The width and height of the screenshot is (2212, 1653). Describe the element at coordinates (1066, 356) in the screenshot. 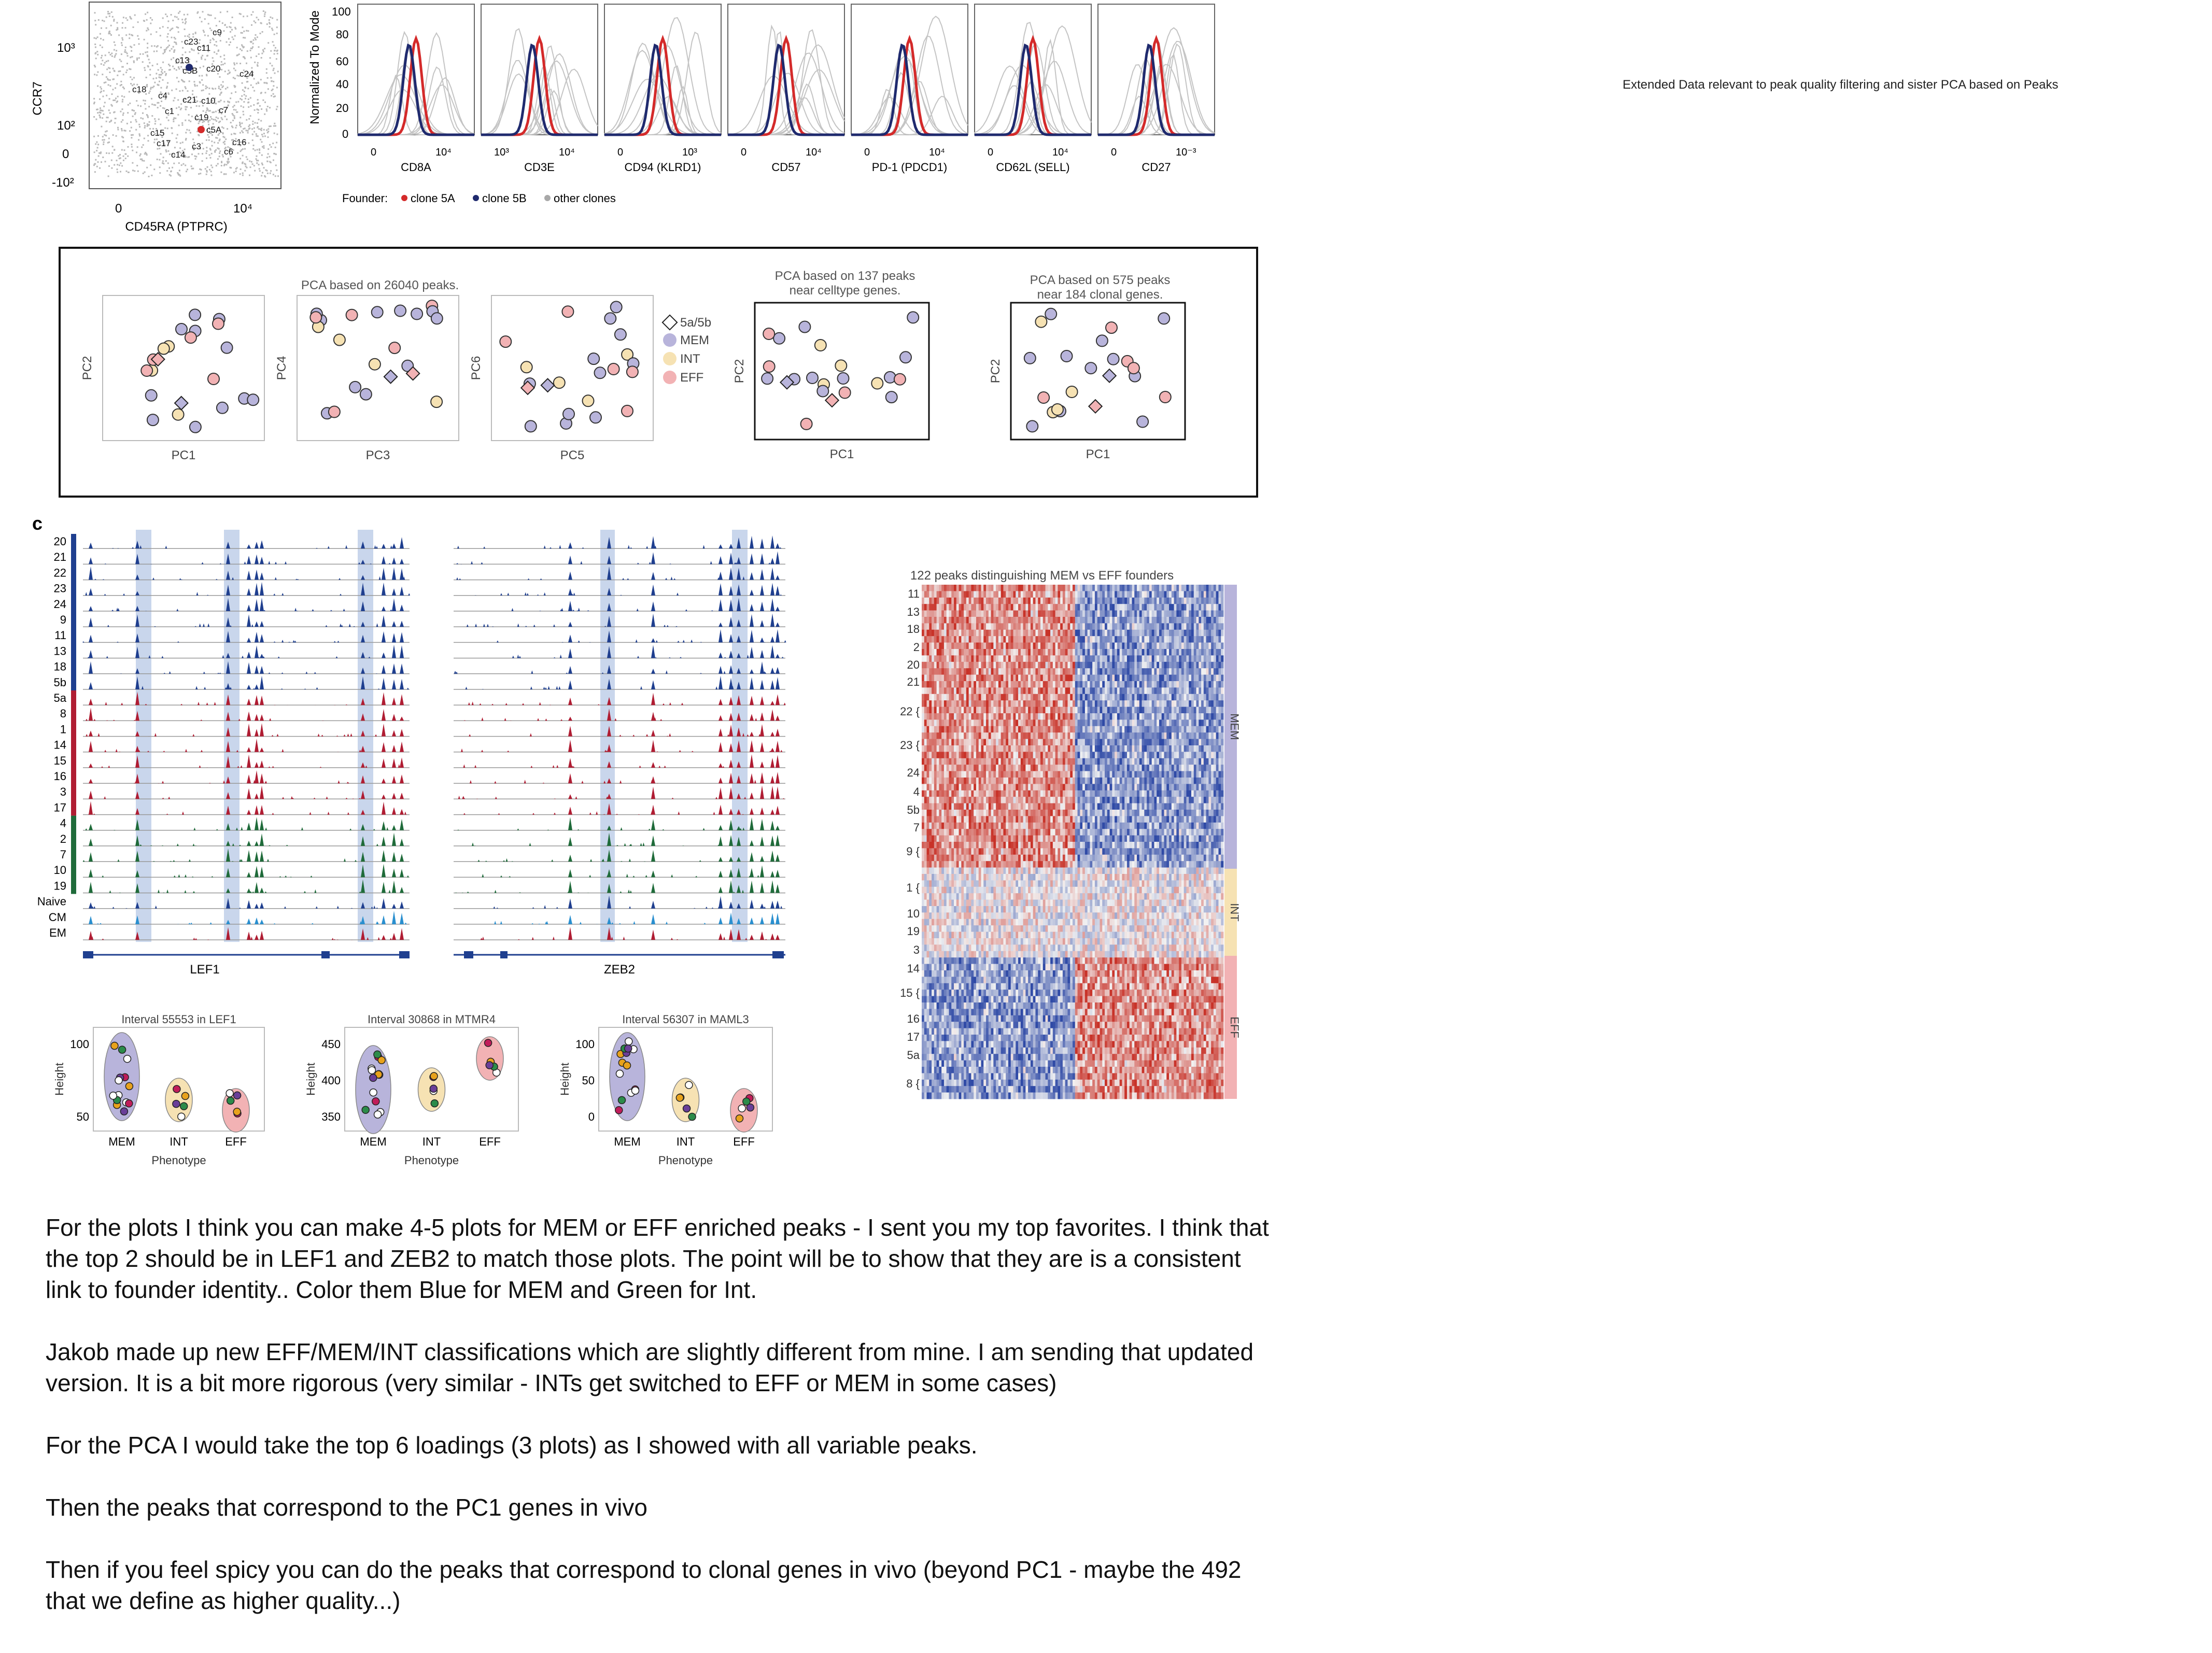

I see `pca-point` at that location.